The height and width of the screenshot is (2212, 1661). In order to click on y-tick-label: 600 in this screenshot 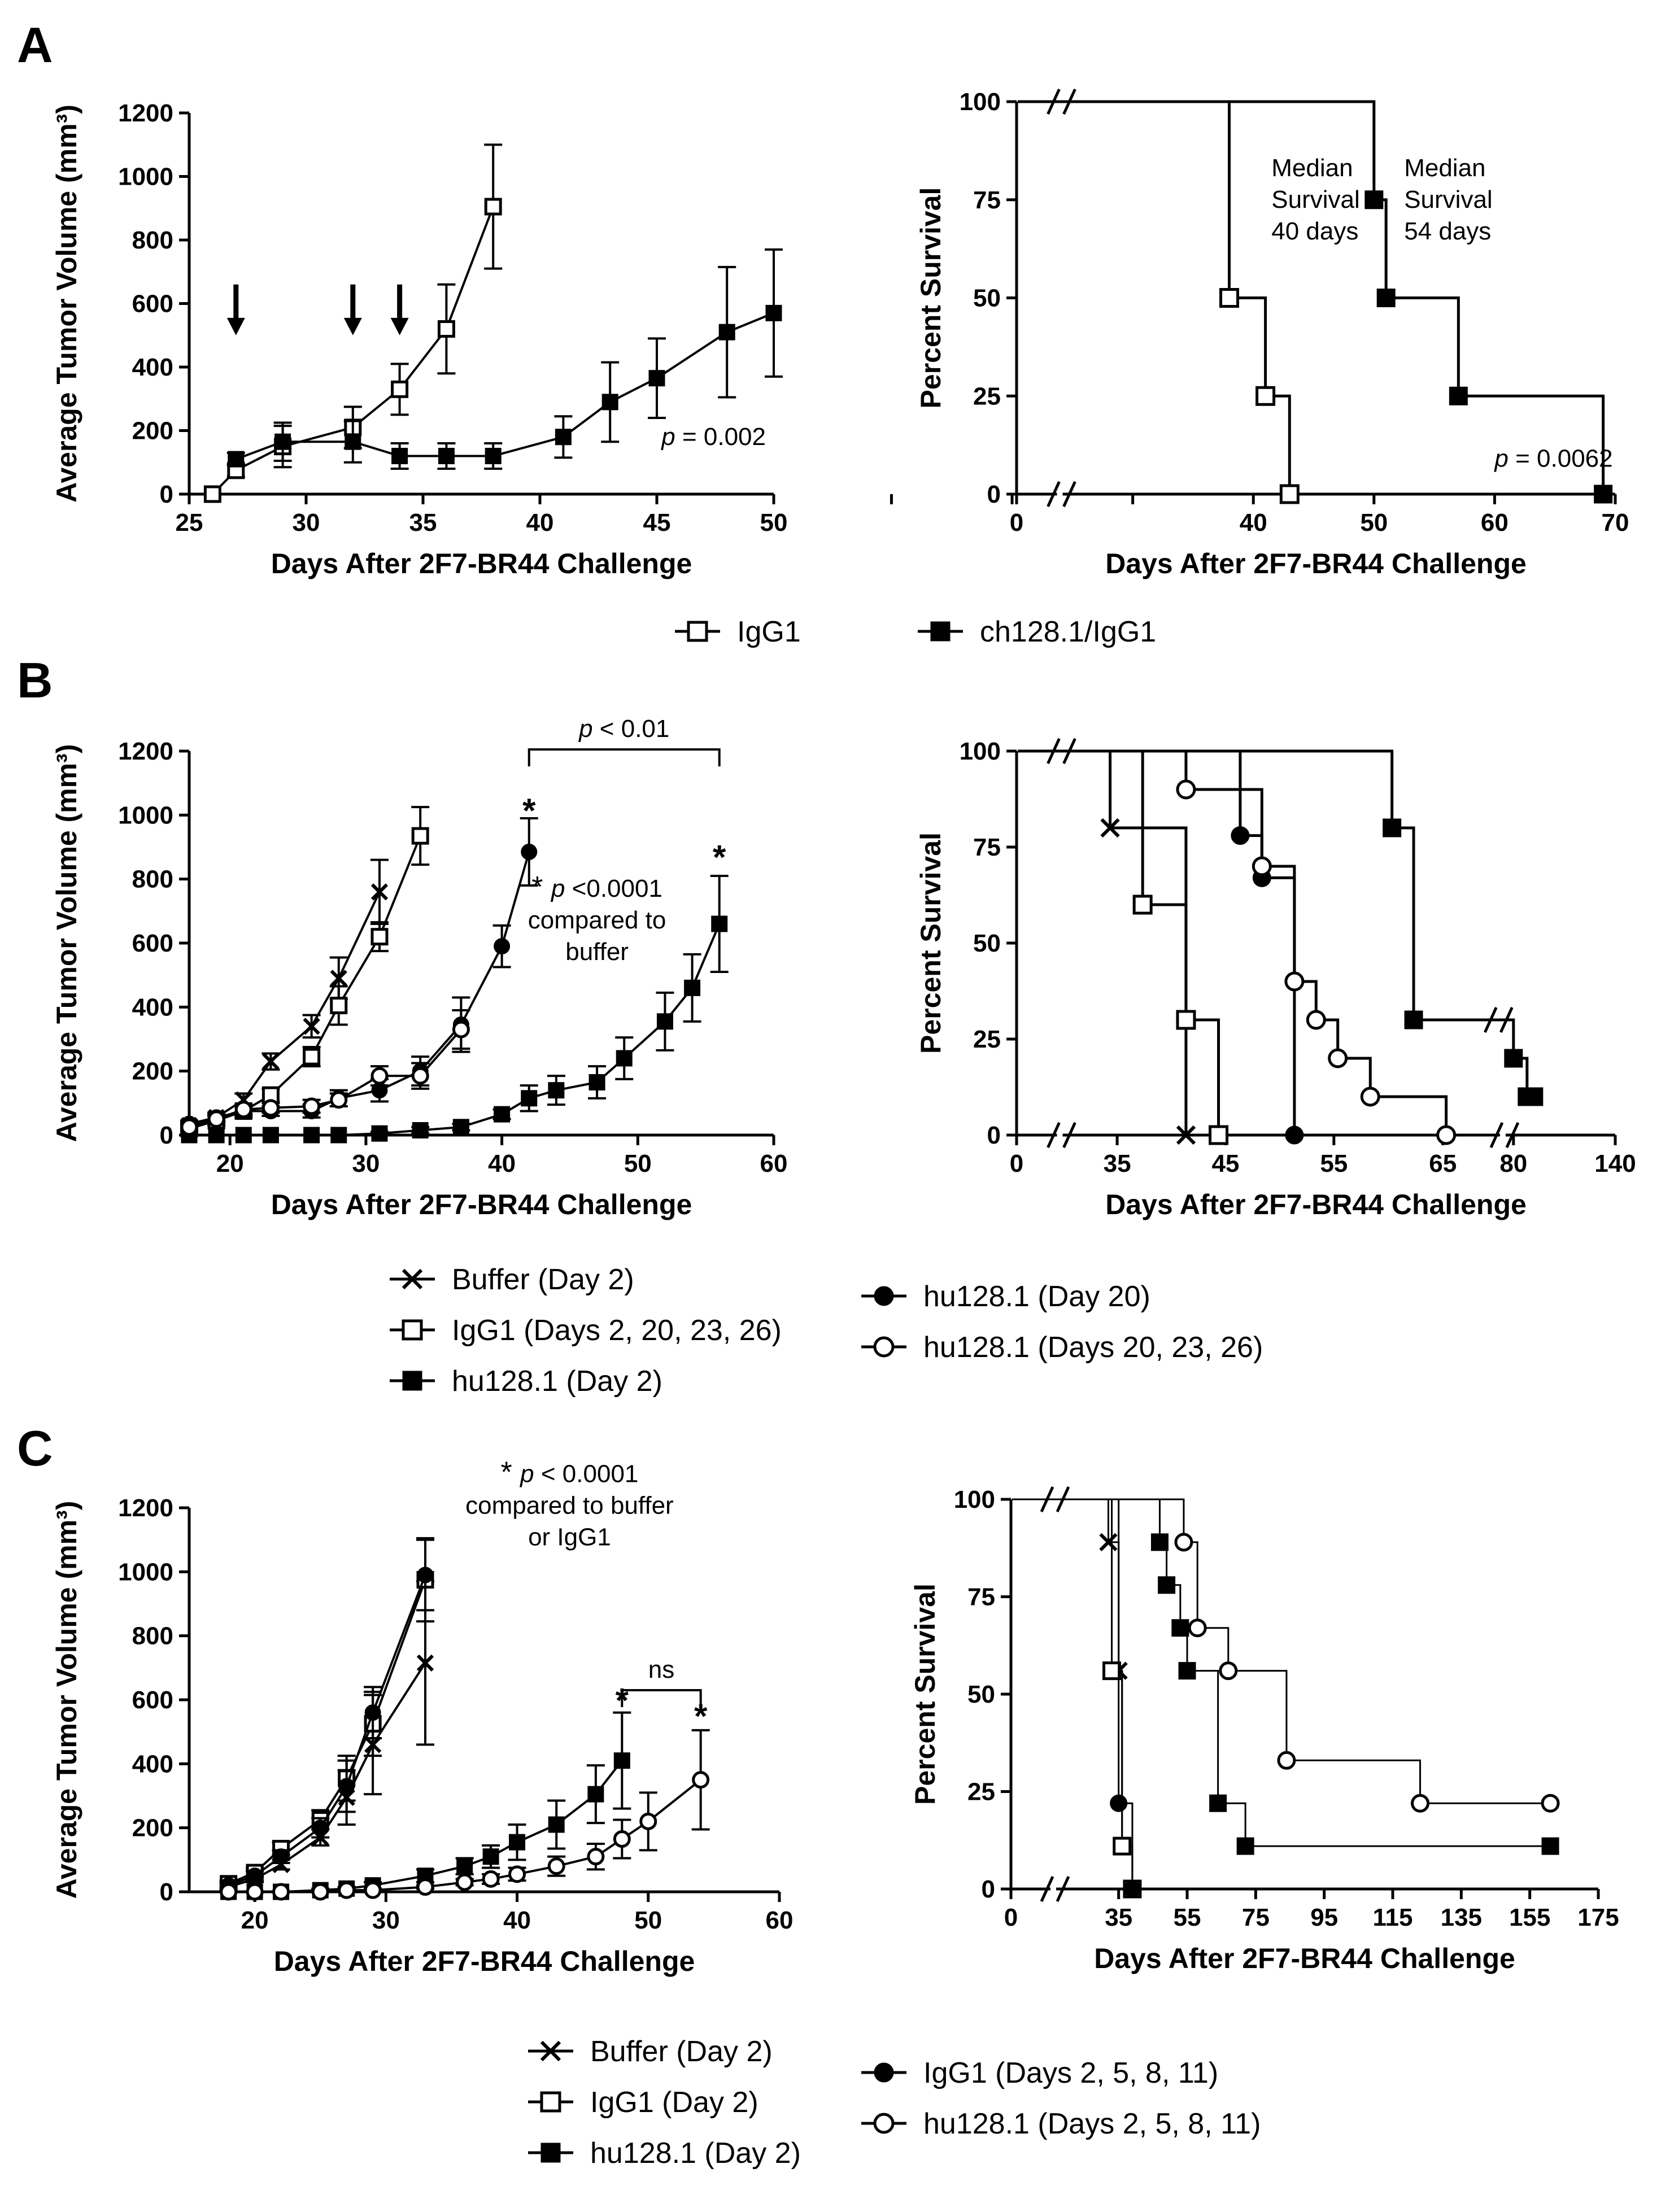, I will do `click(153, 943)`.